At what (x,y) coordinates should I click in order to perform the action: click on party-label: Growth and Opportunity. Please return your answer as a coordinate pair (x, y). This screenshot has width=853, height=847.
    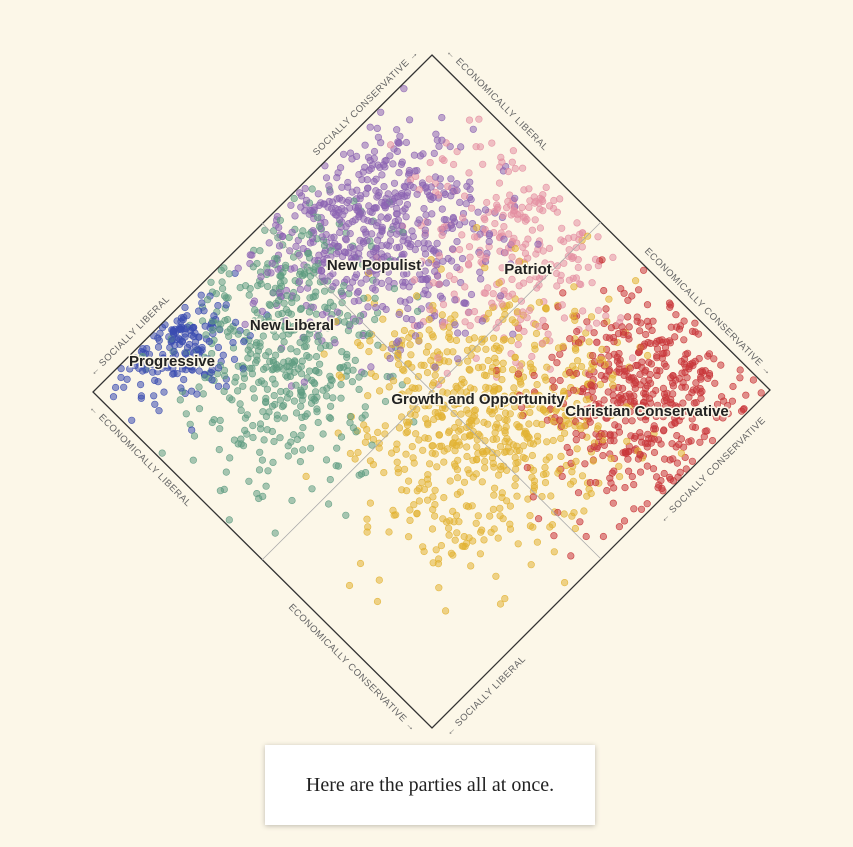
    Looking at the image, I should click on (478, 399).